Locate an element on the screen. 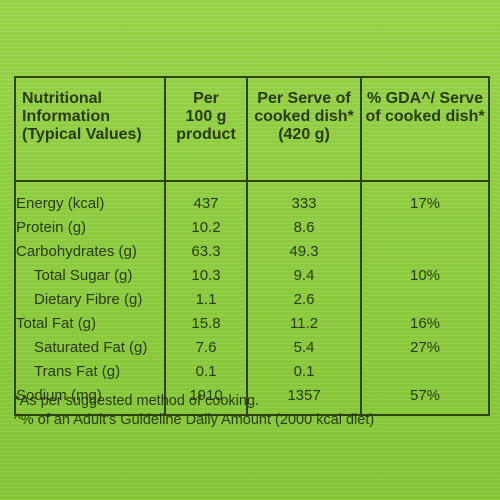 This screenshot has height=500, width=500. table-row: Energy (kcal) 437 333 17% is located at coordinates (252, 198).